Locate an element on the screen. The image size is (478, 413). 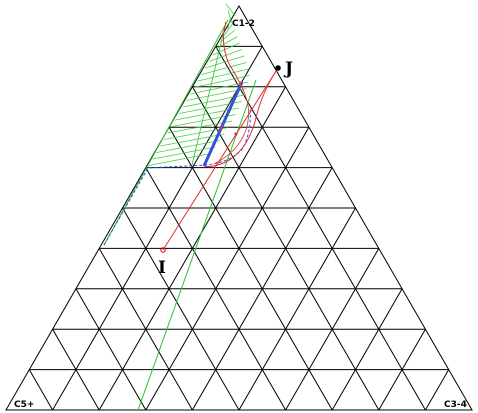
point-i-marker is located at coordinates (163, 250).